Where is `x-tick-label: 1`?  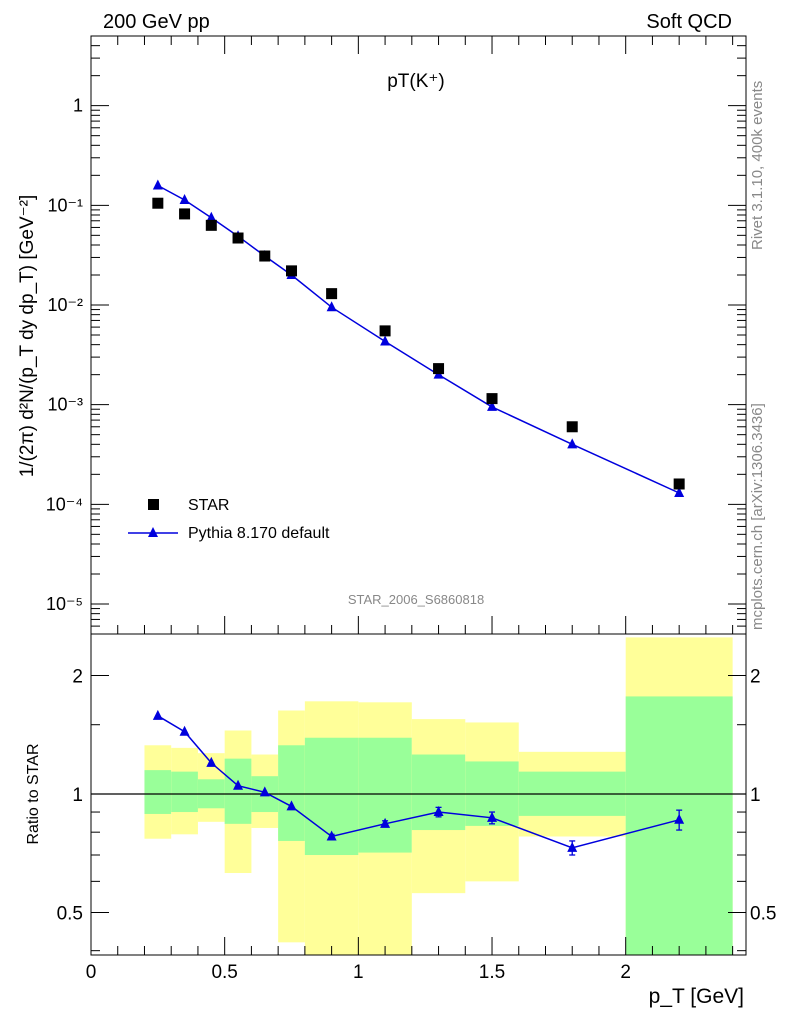
x-tick-label: 1 is located at coordinates (358, 972).